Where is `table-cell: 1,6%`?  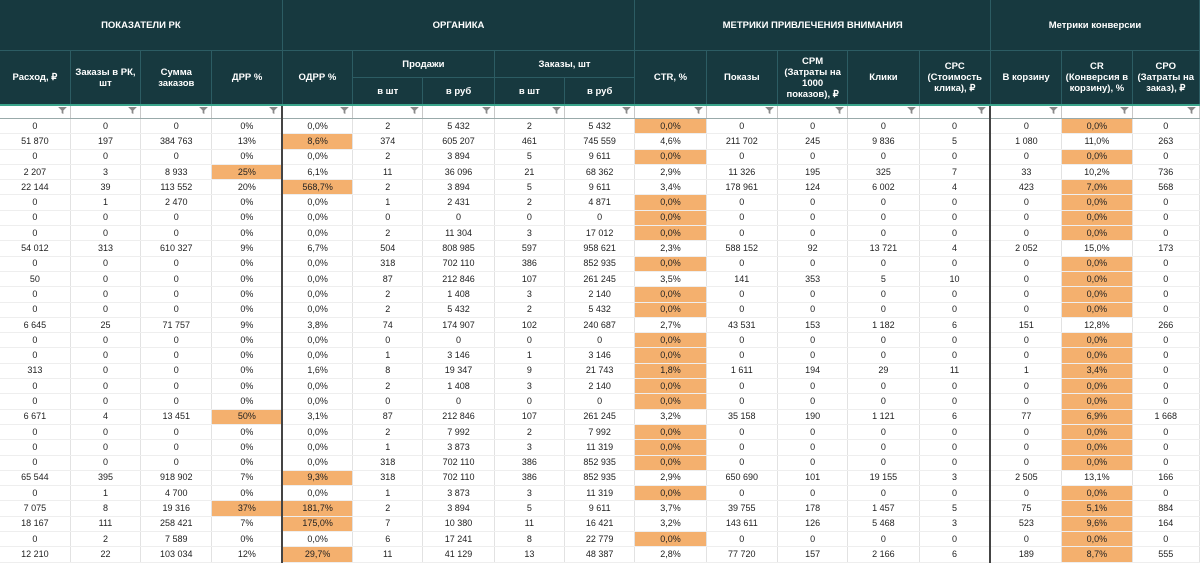
table-cell: 1,6% is located at coordinates (317, 371).